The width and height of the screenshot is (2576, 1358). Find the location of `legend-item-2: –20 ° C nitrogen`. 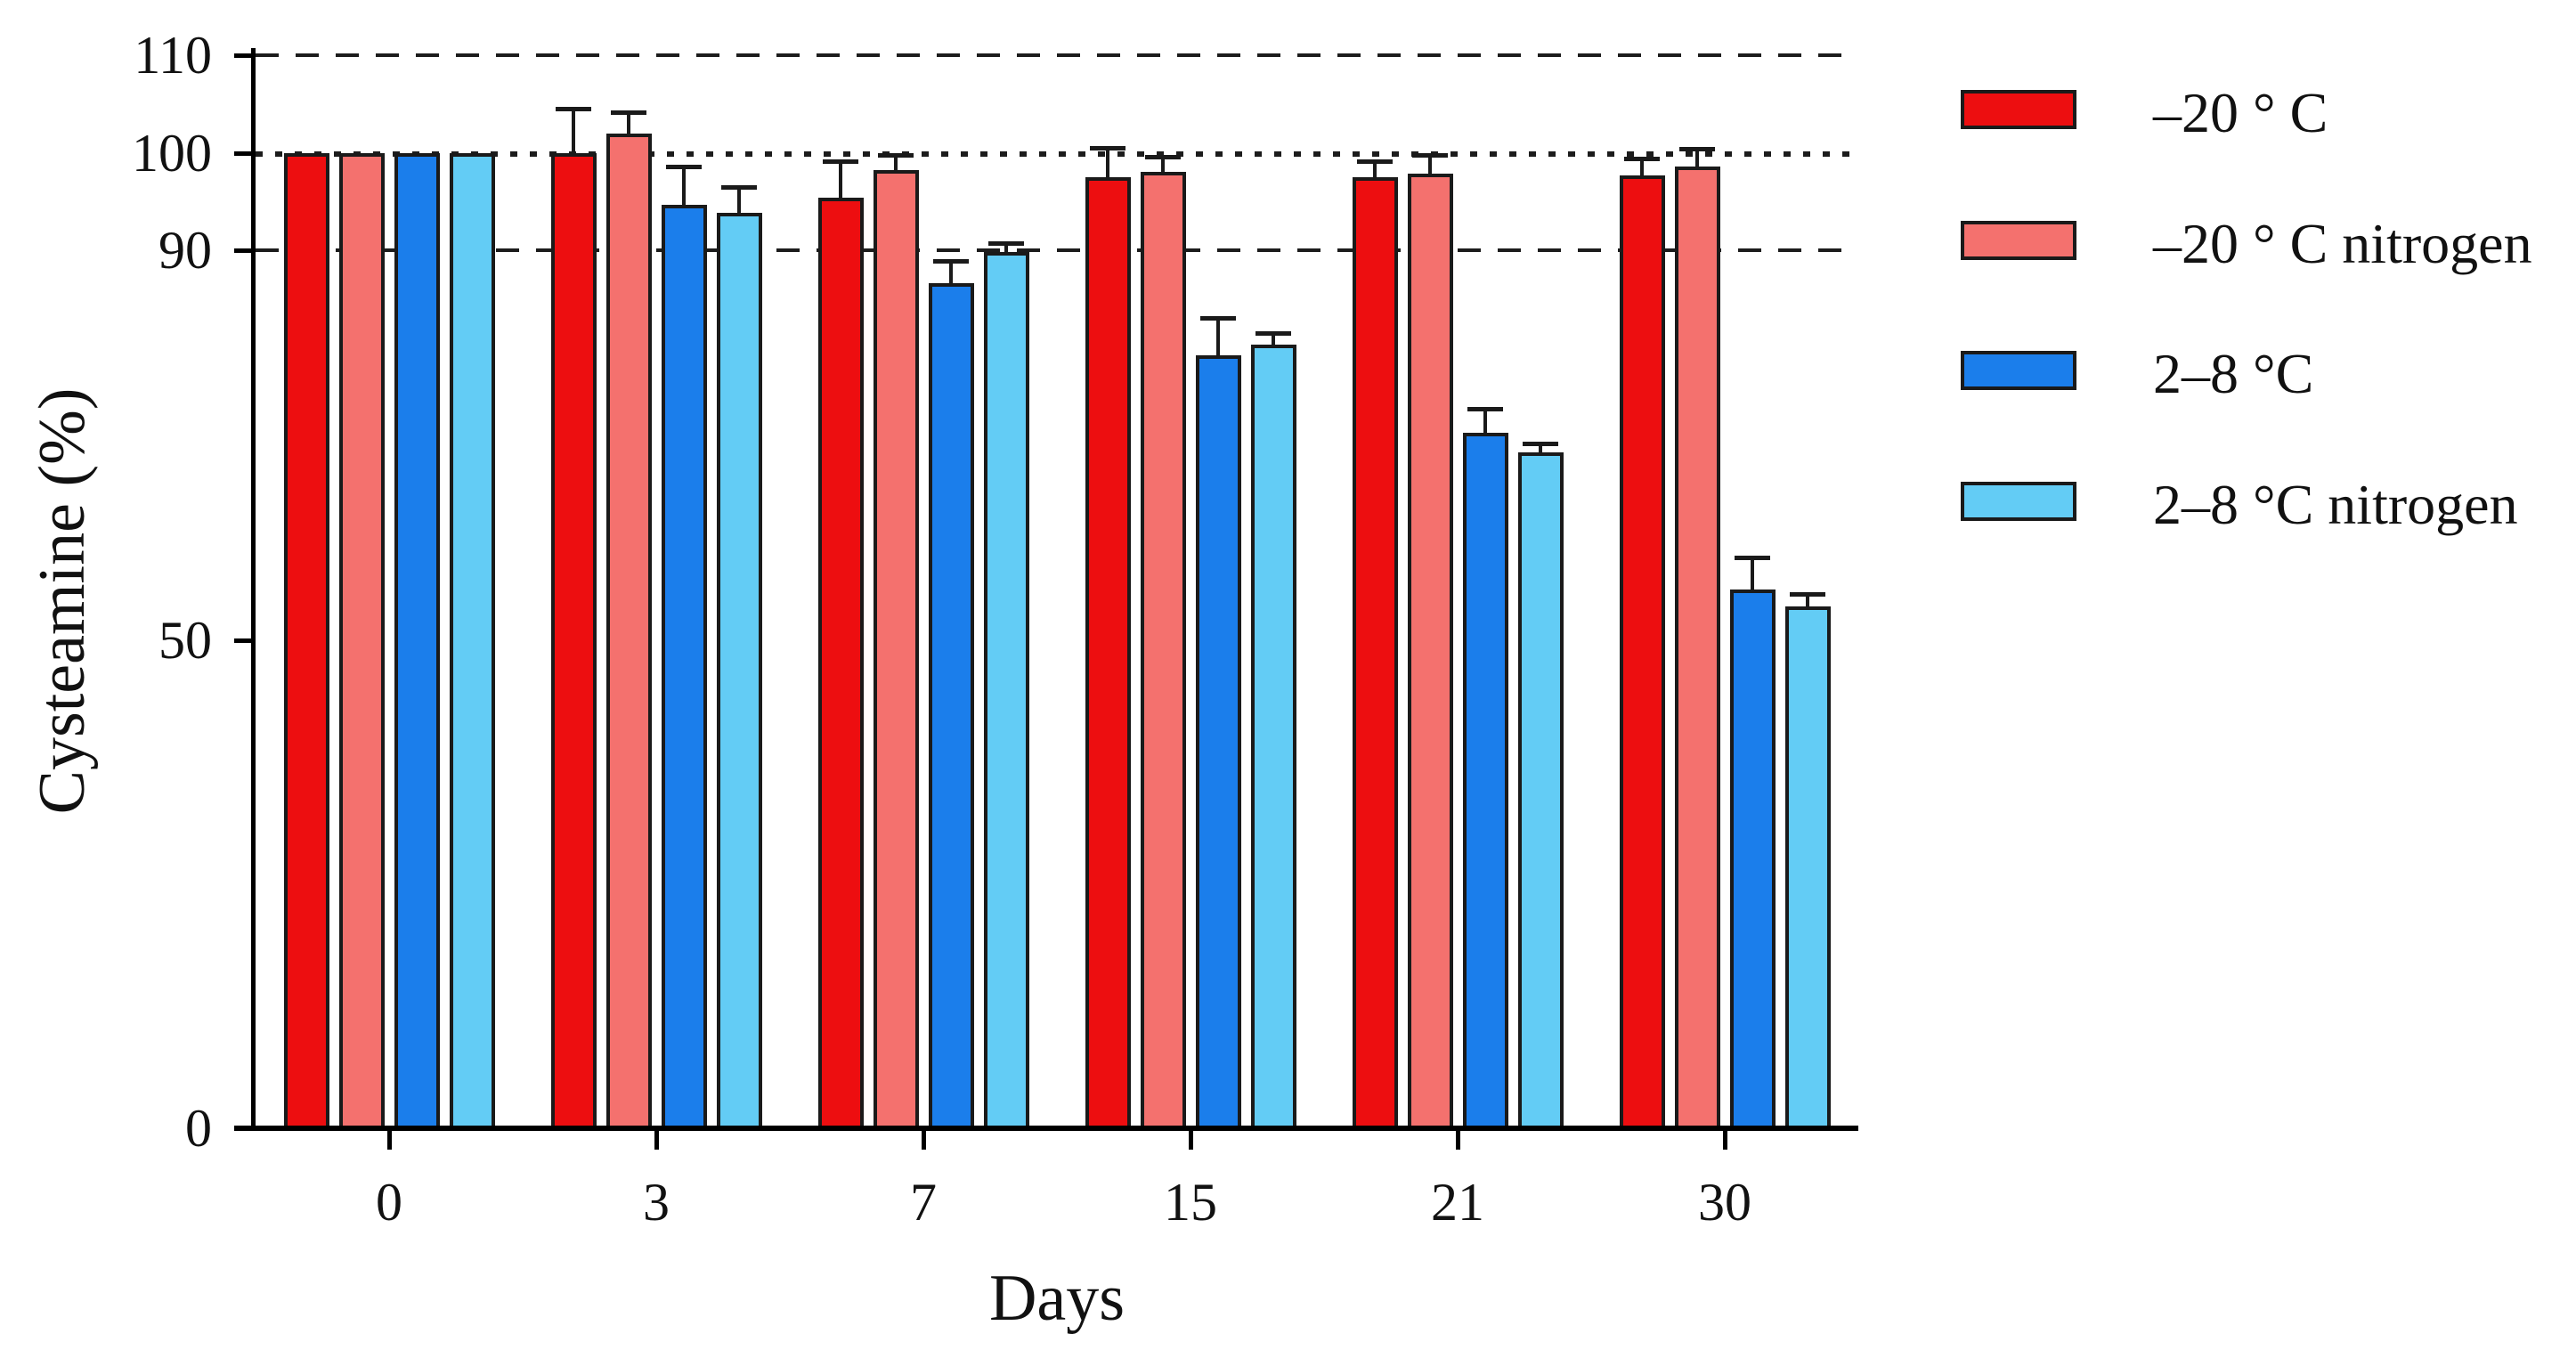

legend-item-2: –20 ° C nitrogen is located at coordinates (2268, 243).